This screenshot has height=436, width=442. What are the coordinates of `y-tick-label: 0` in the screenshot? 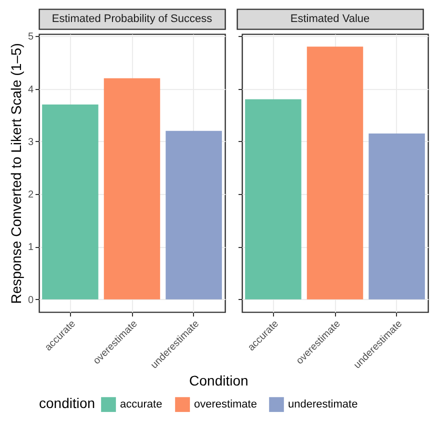 It's located at (31, 300).